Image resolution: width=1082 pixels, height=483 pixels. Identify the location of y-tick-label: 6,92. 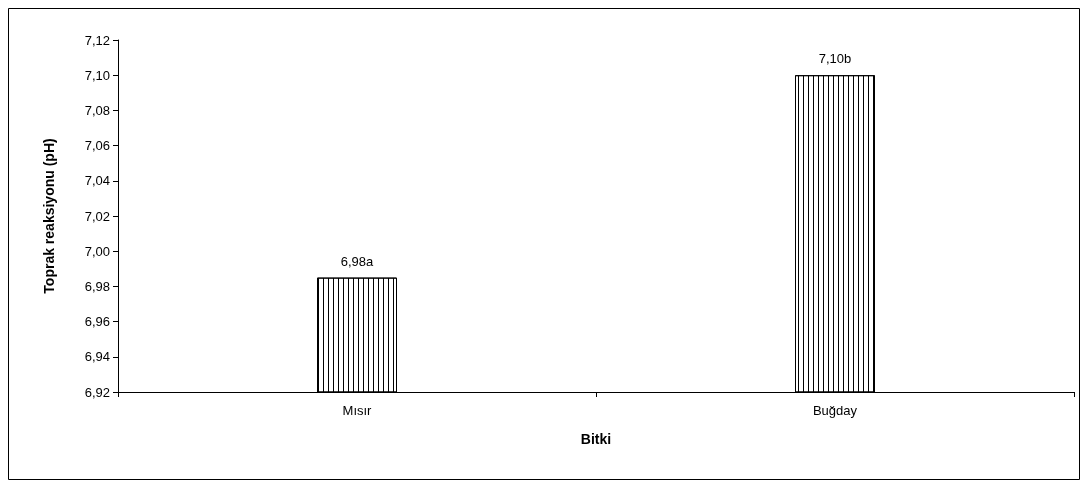
(97, 392).